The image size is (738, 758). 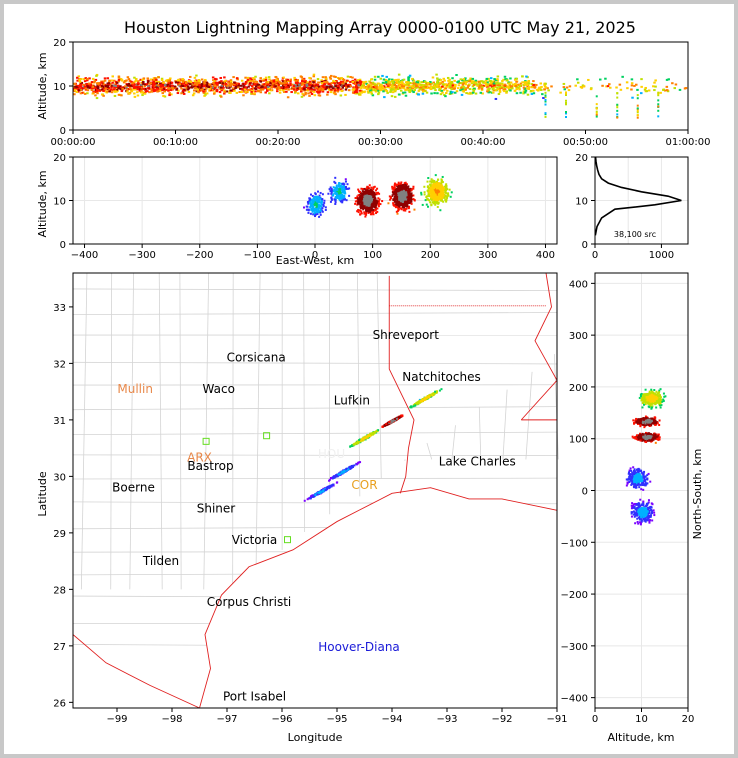 What do you see at coordinates (175, 142) in the screenshot?
I see `time-x-tick-label: 00:10:00` at bounding box center [175, 142].